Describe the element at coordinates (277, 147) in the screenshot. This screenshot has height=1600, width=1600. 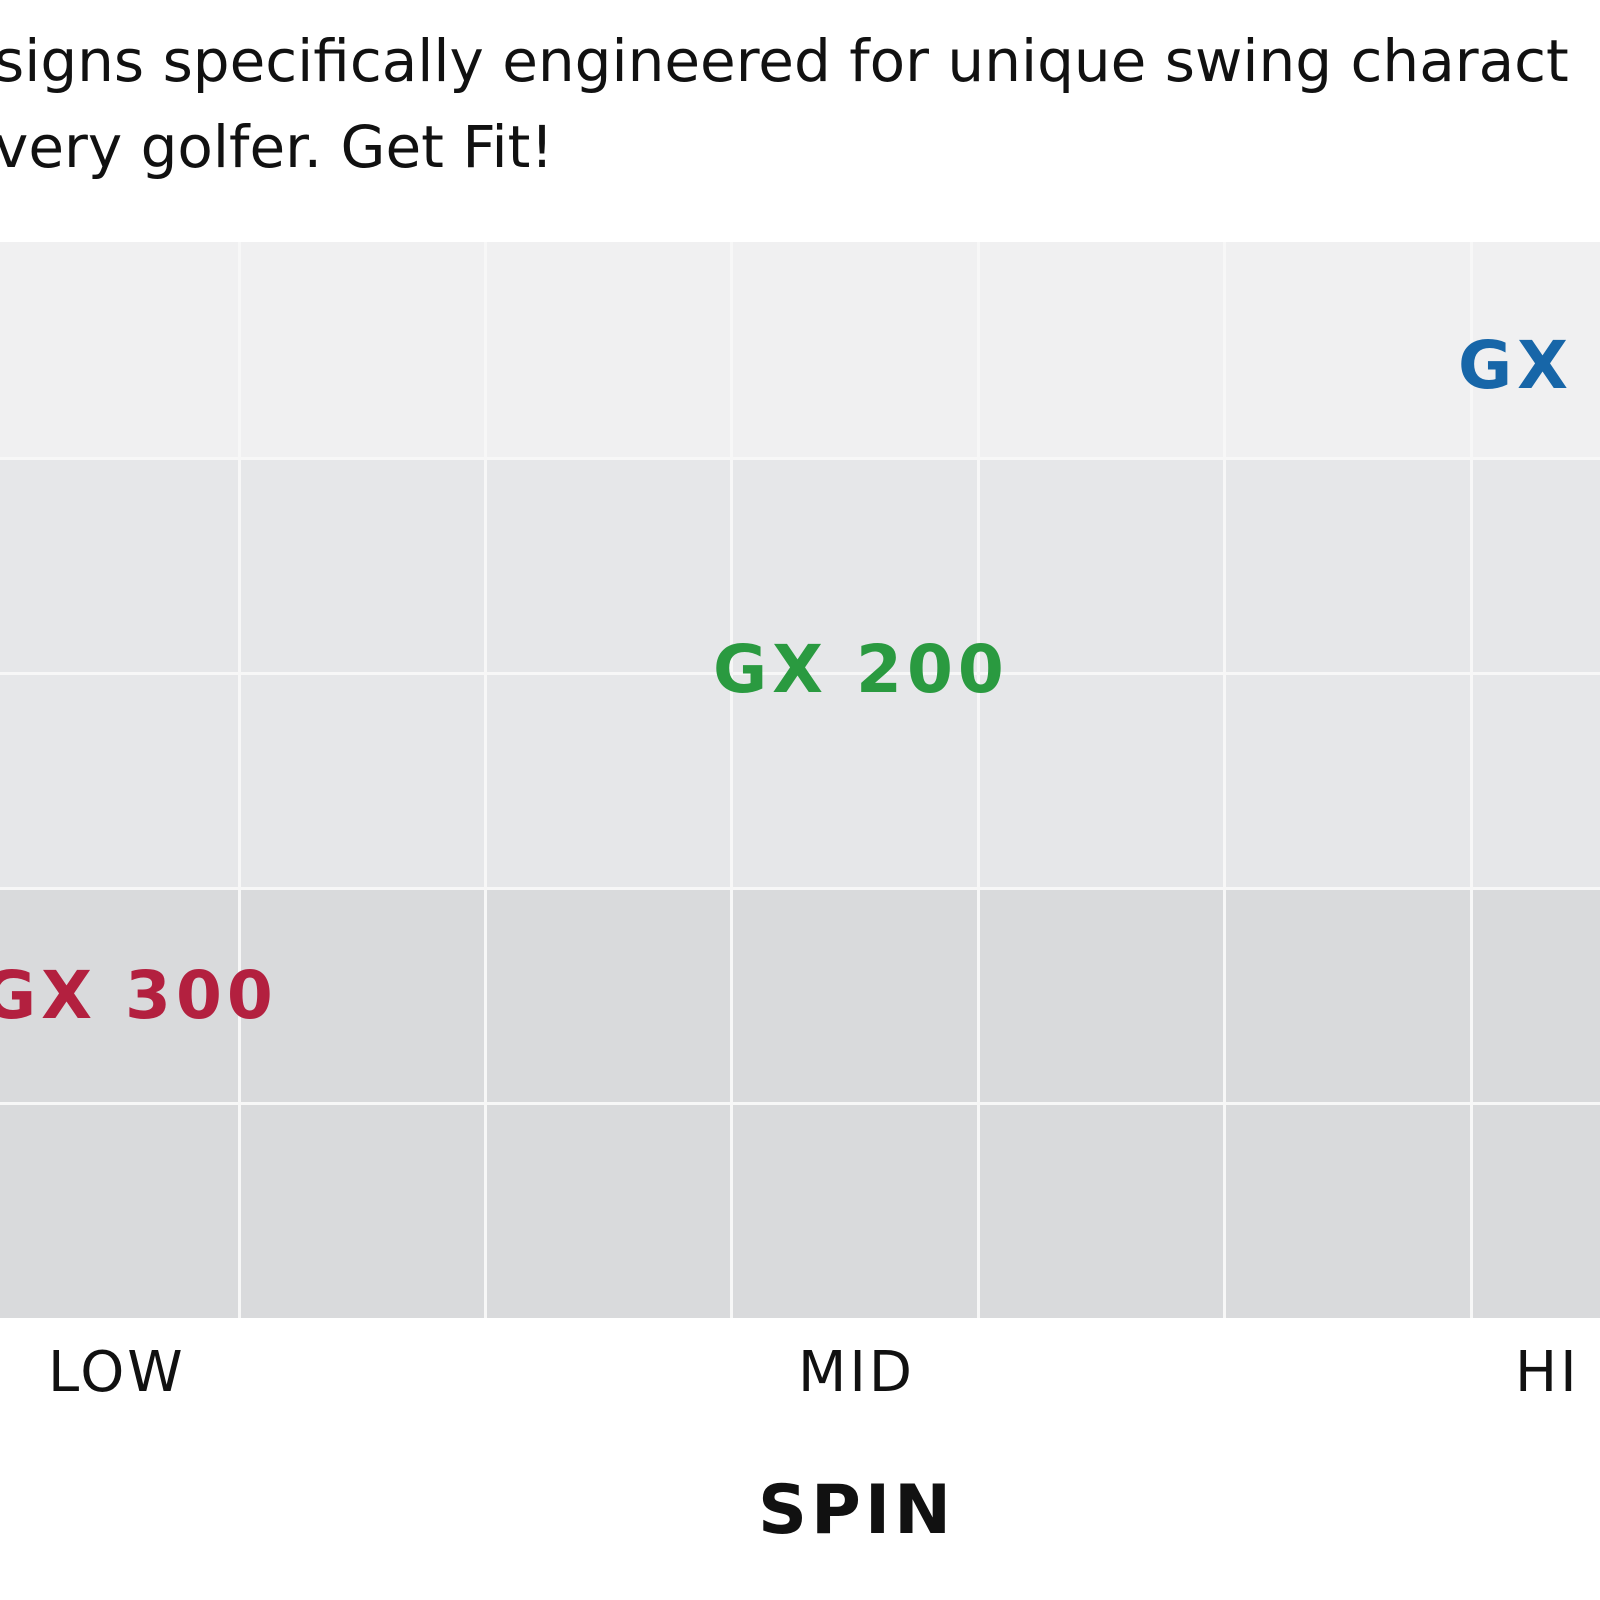
I see `intro-line: very golfer. Get Fit!` at that location.